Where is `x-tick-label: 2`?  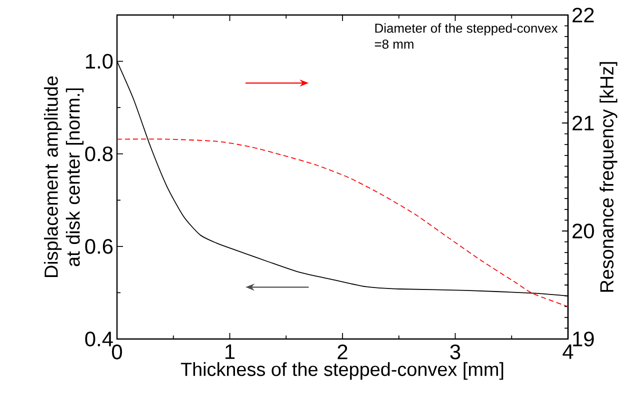 x-tick-label: 2 is located at coordinates (343, 352).